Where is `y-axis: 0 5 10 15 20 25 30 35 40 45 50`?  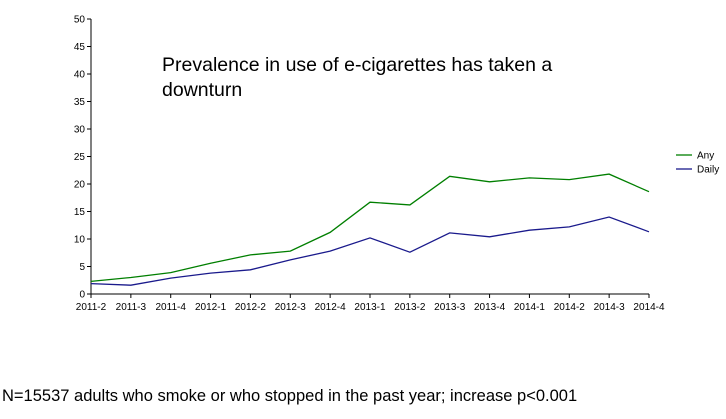 y-axis: 0 5 10 15 20 25 30 35 40 45 50 is located at coordinates (83, 158).